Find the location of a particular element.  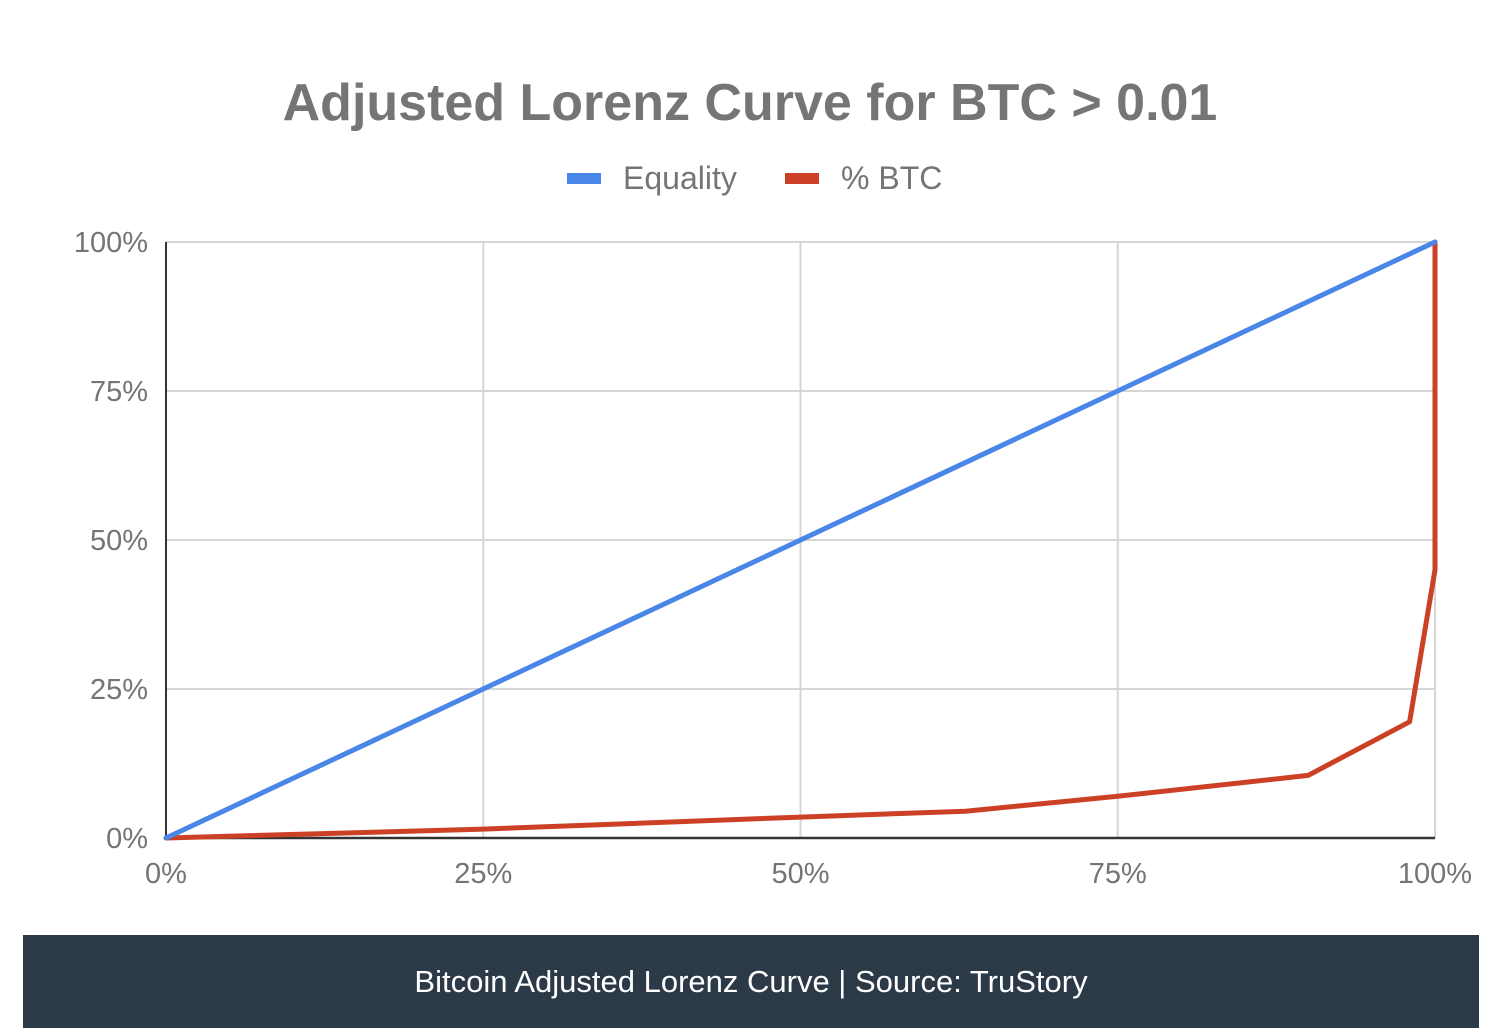

legend-swatch-btc is located at coordinates (802, 178).